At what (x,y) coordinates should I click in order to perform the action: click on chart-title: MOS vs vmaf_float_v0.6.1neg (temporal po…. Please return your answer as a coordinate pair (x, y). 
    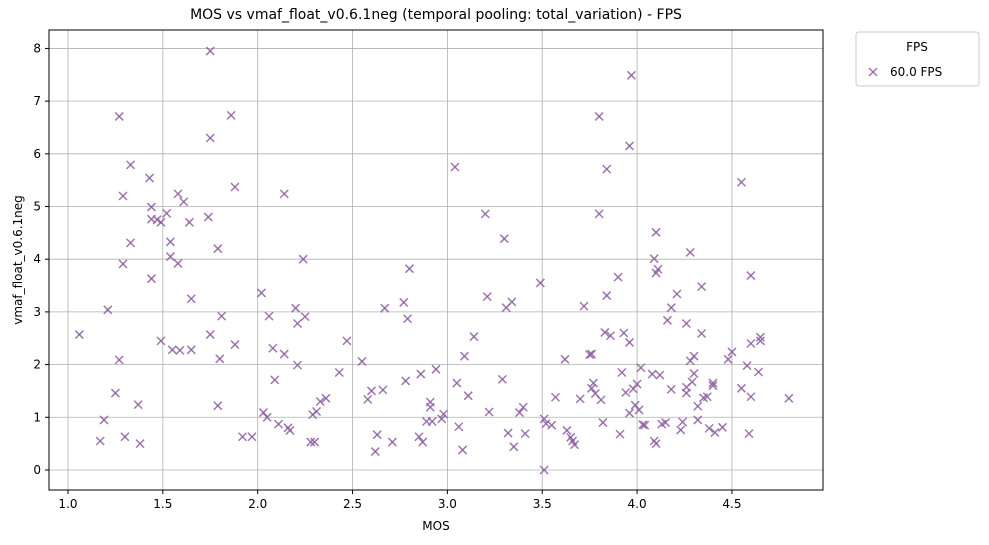
    Looking at the image, I should click on (436, 15).